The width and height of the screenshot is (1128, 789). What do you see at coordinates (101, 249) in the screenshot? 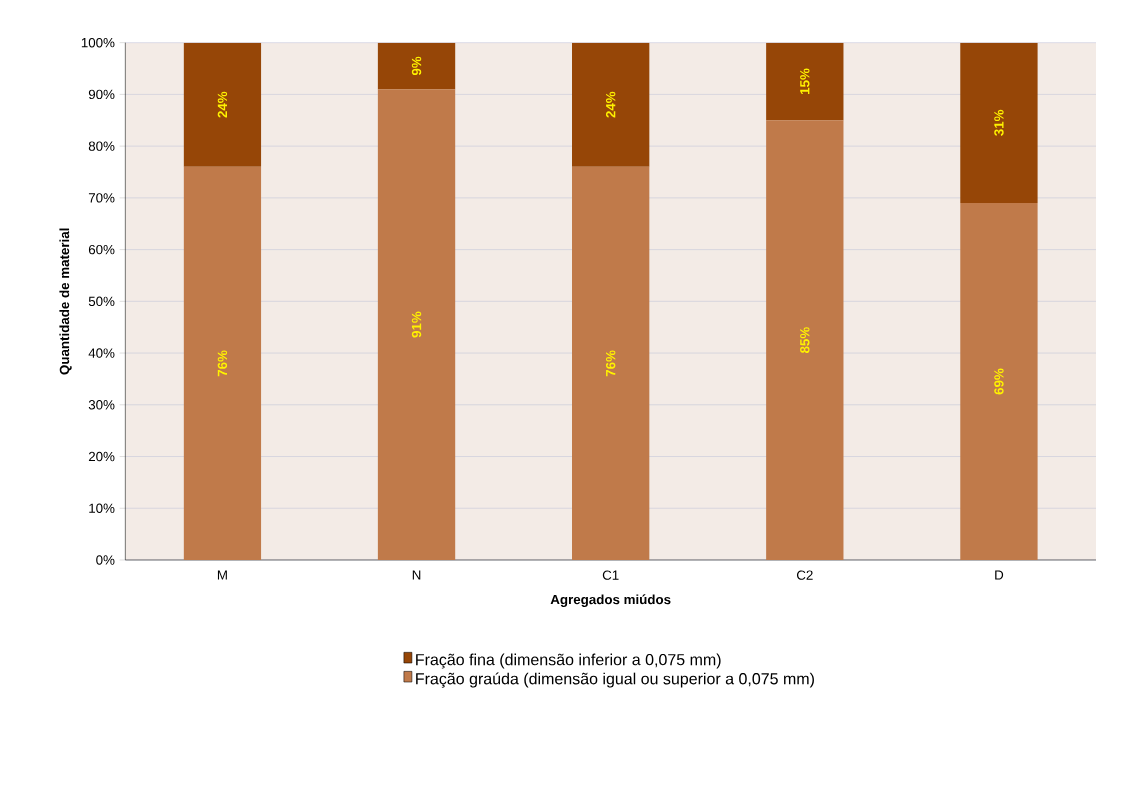
I see `y-tick-label: 60%` at bounding box center [101, 249].